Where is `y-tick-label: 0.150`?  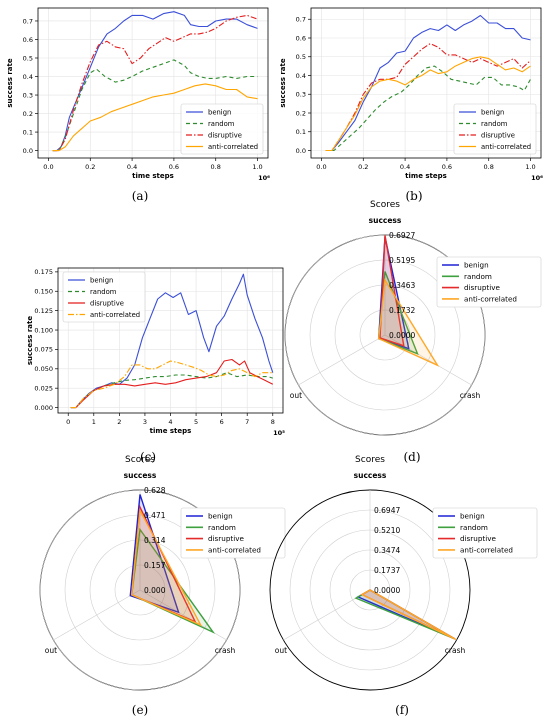 y-tick-label: 0.150 is located at coordinates (43, 292).